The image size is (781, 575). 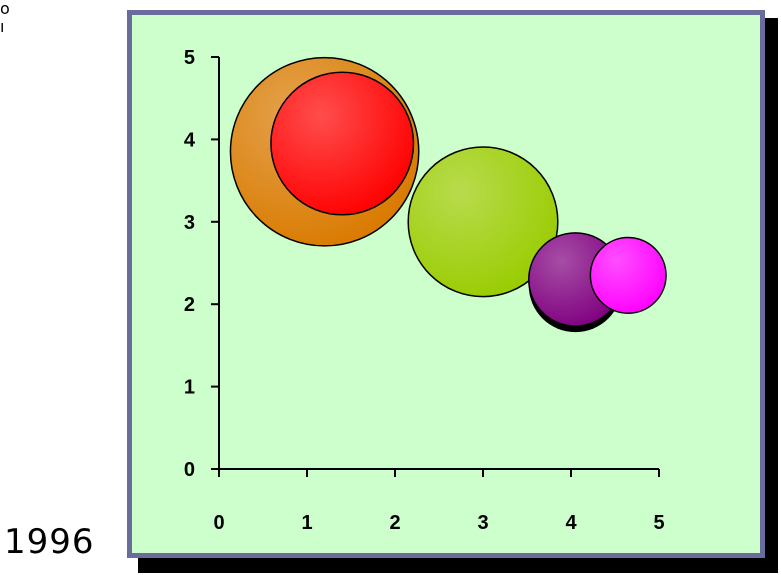 I want to click on x-tick-label: 2, so click(x=394, y=523).